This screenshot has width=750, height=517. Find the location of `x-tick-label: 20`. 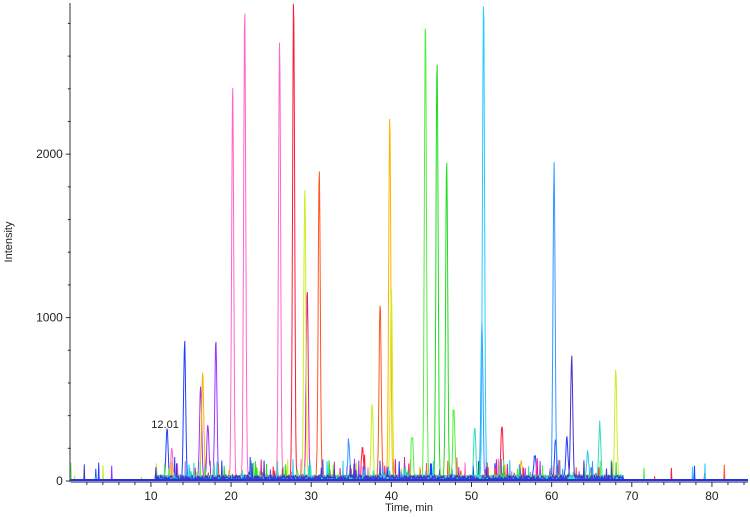

x-tick-label: 20 is located at coordinates (231, 496).